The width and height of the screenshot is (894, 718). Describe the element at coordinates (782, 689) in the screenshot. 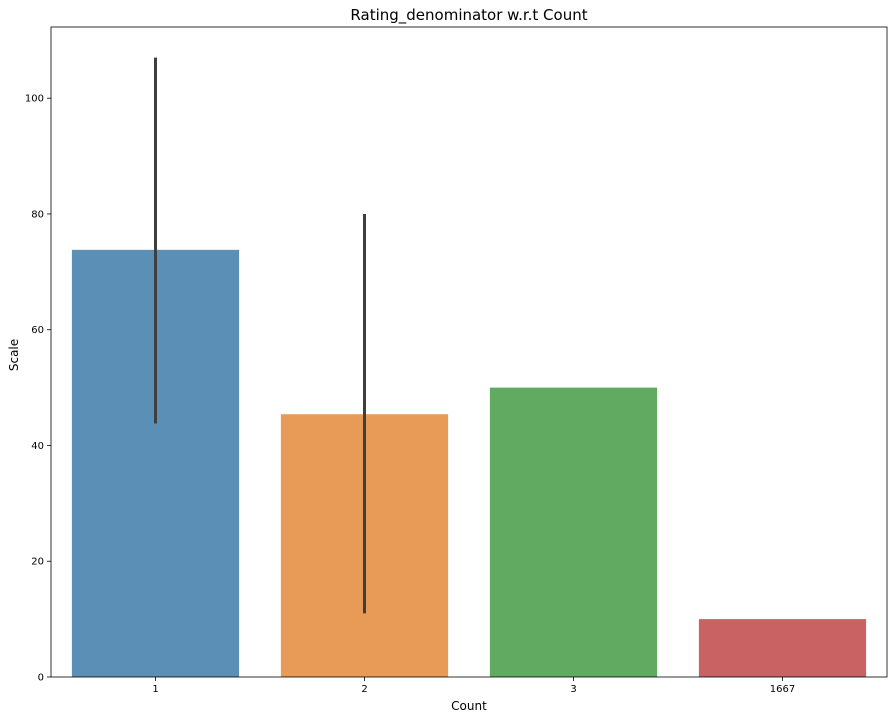

I see `x-tick-label-1667: 1667` at that location.